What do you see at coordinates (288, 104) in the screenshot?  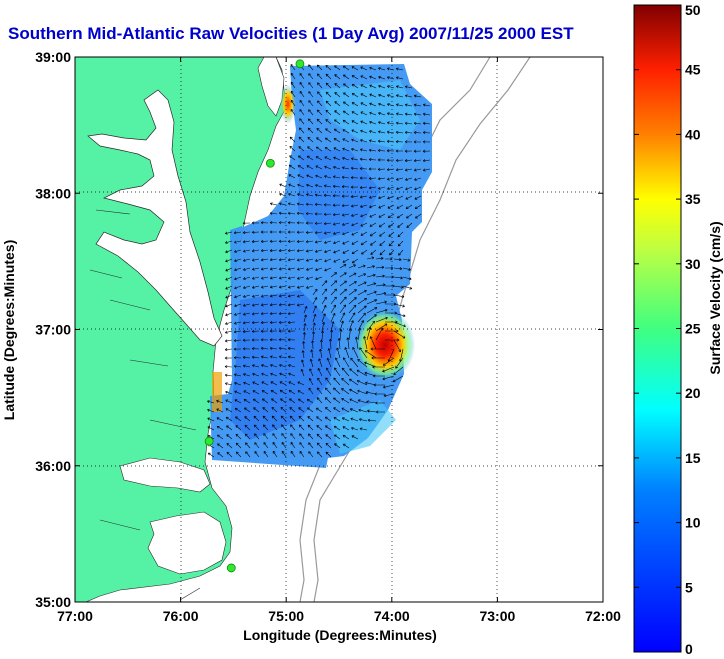 I see `velocity-hotspot-coastal` at bounding box center [288, 104].